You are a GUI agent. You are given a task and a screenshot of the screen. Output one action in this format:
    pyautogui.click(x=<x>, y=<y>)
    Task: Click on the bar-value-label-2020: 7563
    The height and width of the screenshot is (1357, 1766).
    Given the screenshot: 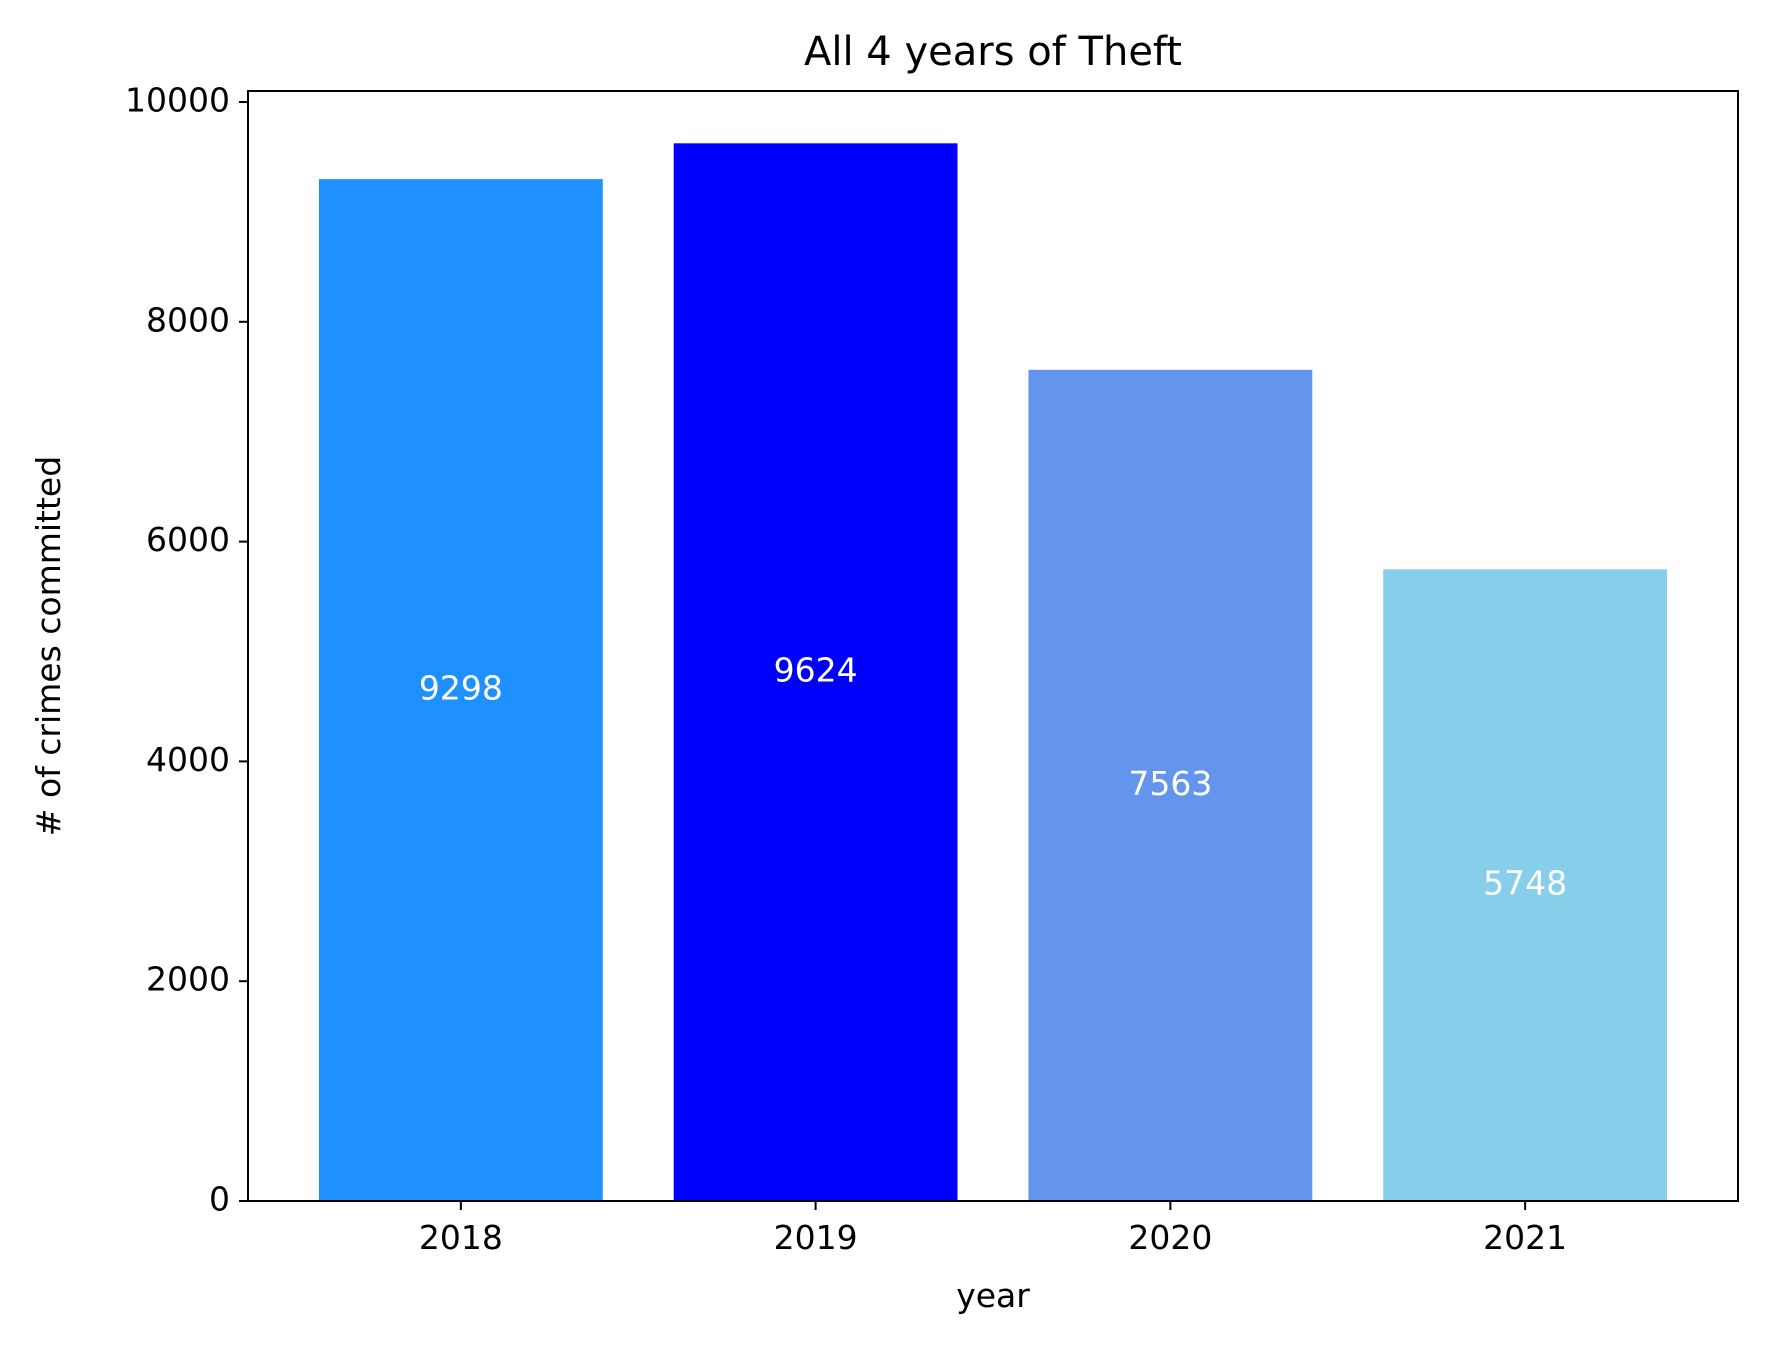 What is the action you would take?
    pyautogui.click(x=1170, y=783)
    